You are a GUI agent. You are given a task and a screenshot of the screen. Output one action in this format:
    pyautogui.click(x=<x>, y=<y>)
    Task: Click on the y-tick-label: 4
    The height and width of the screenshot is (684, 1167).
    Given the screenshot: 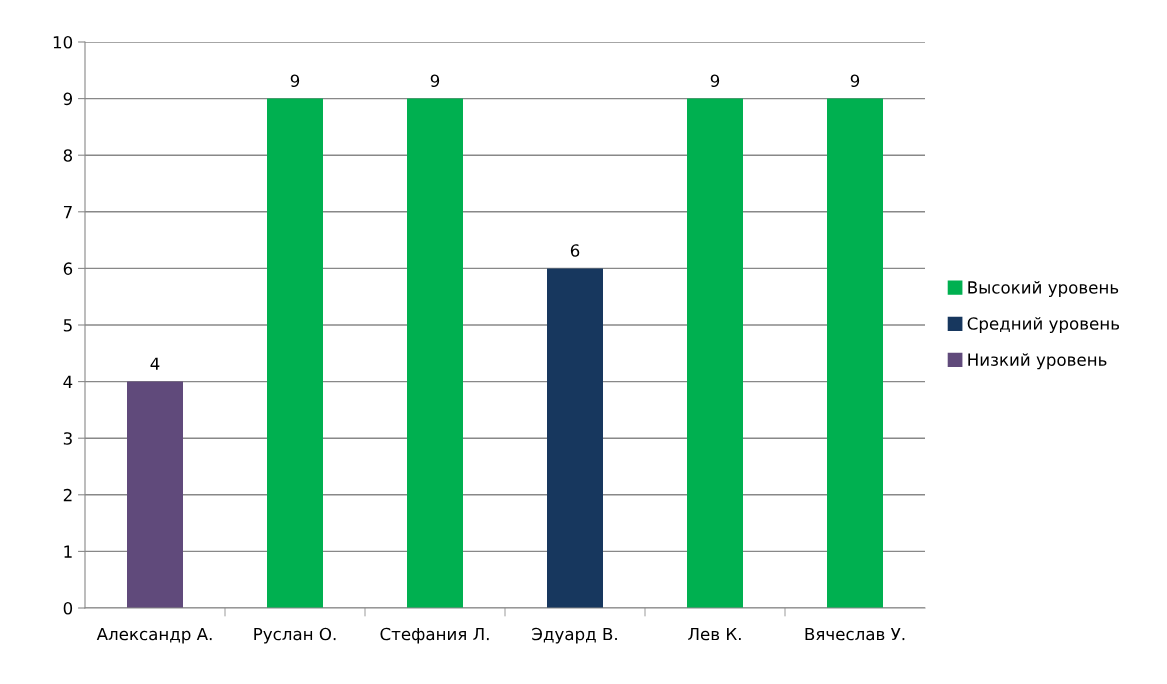 What is the action you would take?
    pyautogui.click(x=68, y=381)
    